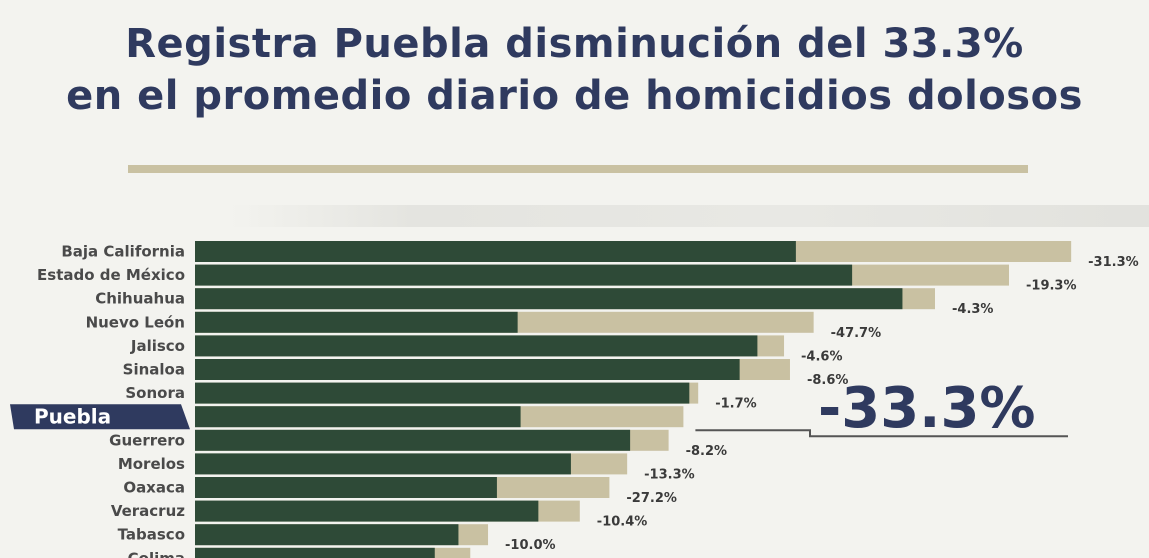 This screenshot has width=1149, height=558. What do you see at coordinates (927, 408) in the screenshot?
I see `highlight-value: -33.3%` at bounding box center [927, 408].